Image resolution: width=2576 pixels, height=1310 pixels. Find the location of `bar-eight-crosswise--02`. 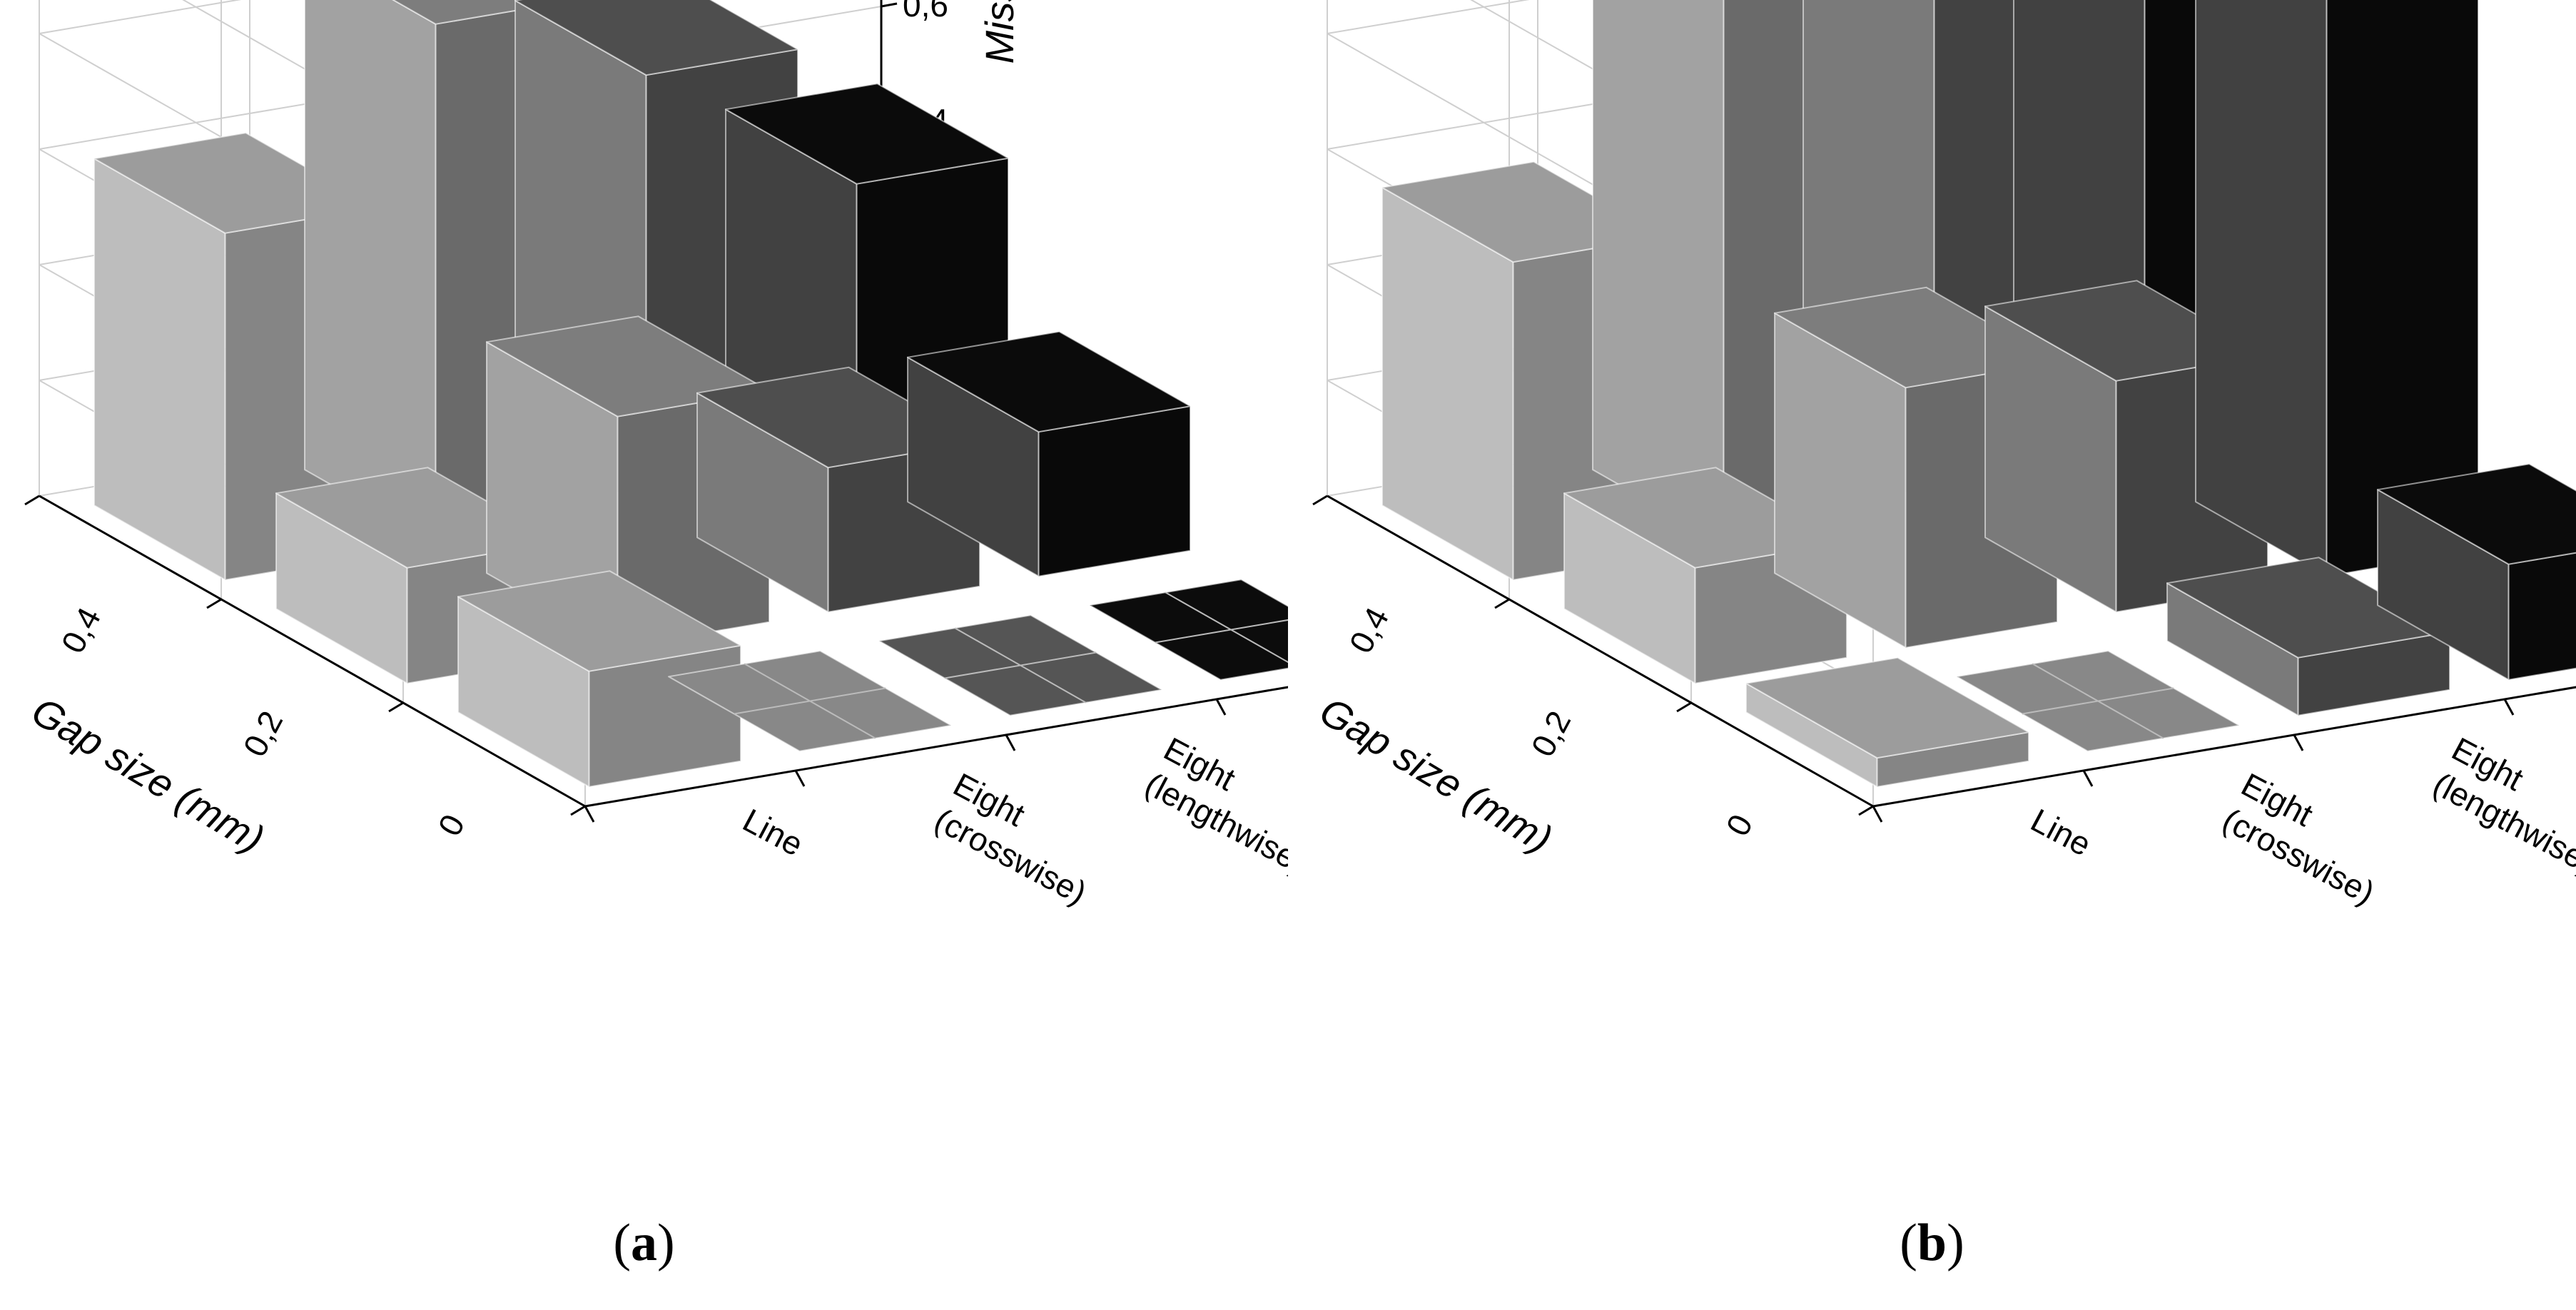

bar-eight-crosswise--02 is located at coordinates (628, 482).